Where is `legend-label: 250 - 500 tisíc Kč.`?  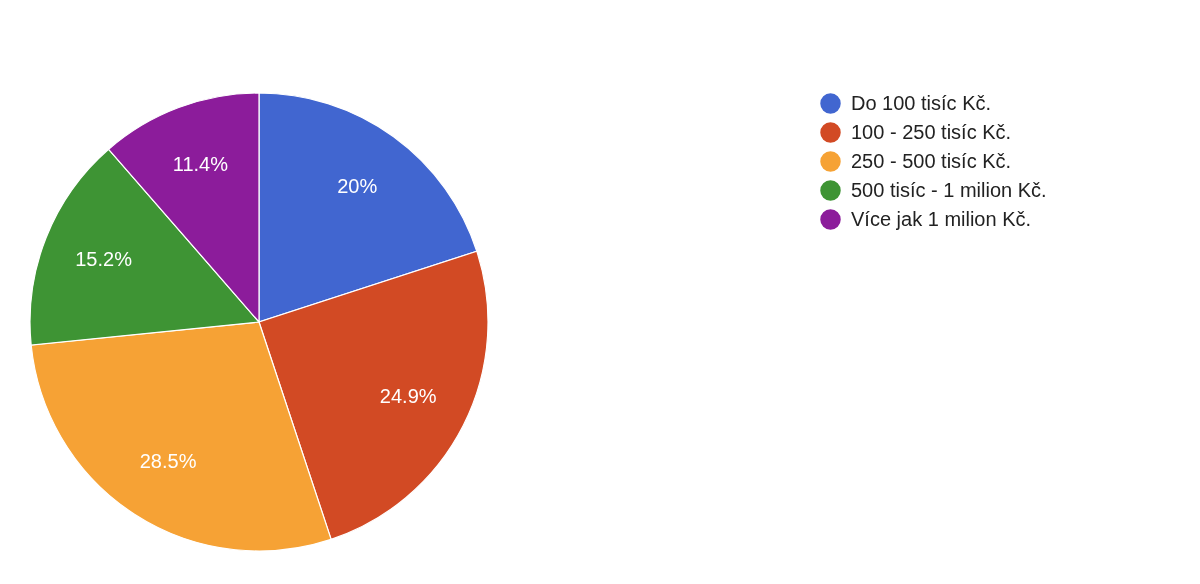 legend-label: 250 - 500 tisíc Kč. is located at coordinates (931, 160).